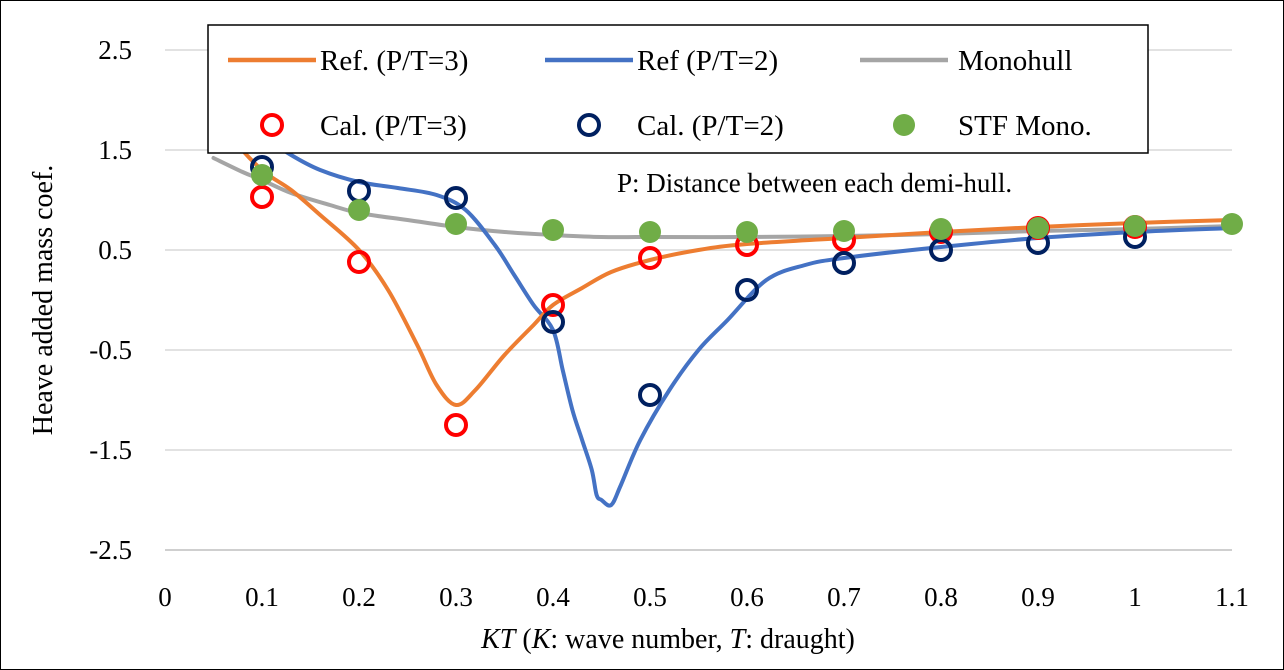 The width and height of the screenshot is (1284, 670). I want to click on legend-label: STF Mono., so click(1025, 126).